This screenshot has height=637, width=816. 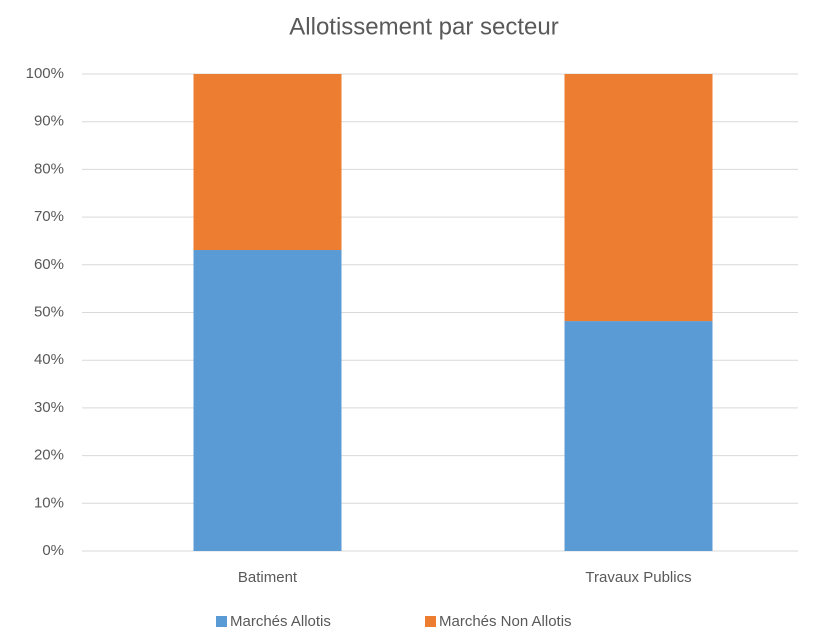 What do you see at coordinates (49, 168) in the screenshot?
I see `y-tick-label: 80%` at bounding box center [49, 168].